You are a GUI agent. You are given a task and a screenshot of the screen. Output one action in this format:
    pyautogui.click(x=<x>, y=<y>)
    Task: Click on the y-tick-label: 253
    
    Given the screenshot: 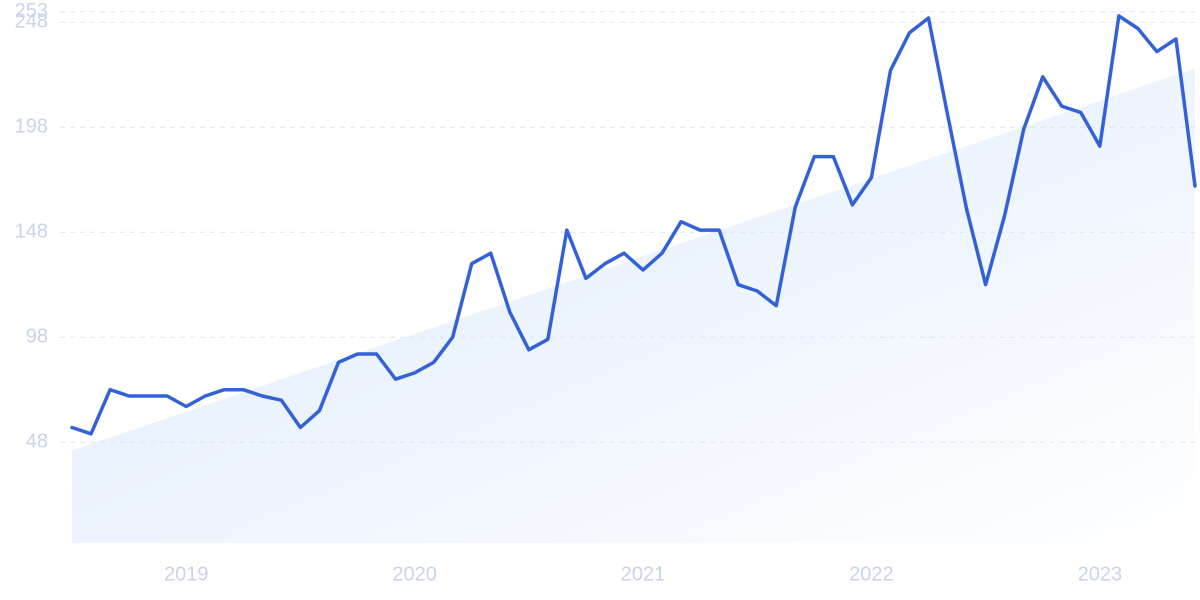 What is the action you would take?
    pyautogui.click(x=31, y=11)
    